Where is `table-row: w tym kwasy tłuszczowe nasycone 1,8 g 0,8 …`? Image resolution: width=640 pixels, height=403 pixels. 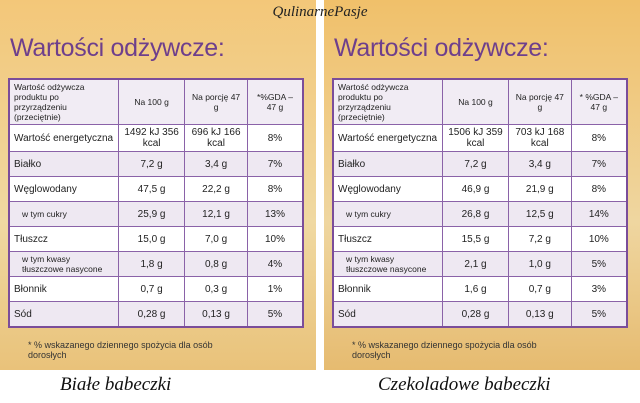 table-row: w tym kwasy tłuszczowe nasycone 1,8 g 0,8 … is located at coordinates (156, 264).